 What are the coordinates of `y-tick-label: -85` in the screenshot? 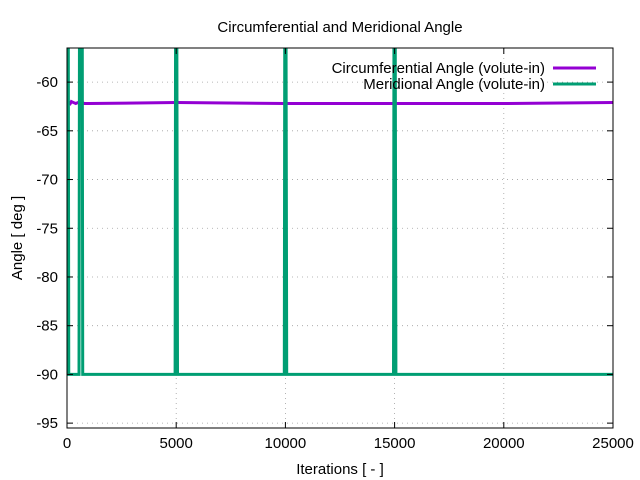 It's located at (47, 326).